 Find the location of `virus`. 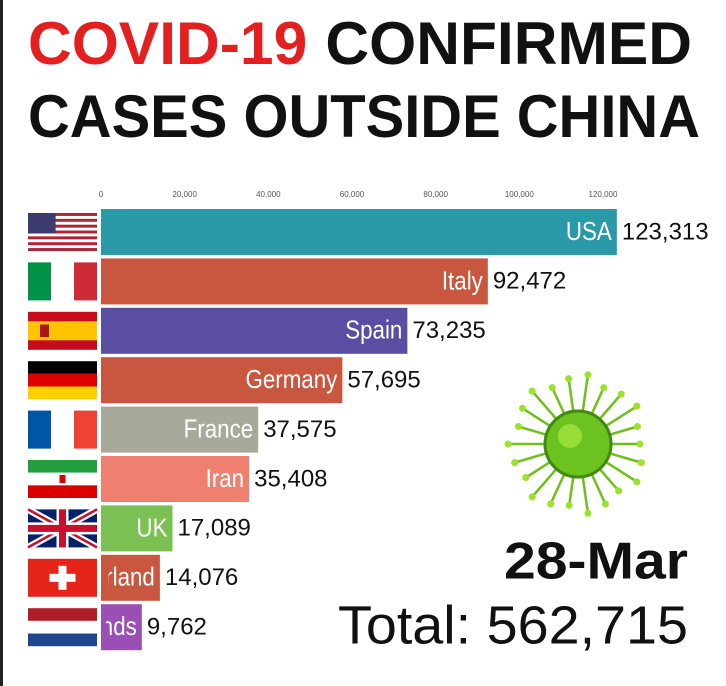

virus is located at coordinates (574, 444).